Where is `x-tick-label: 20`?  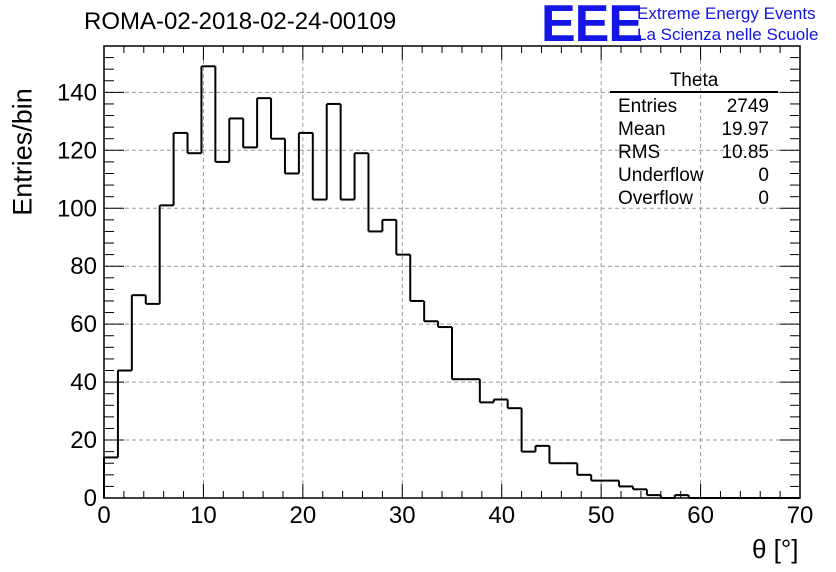 x-tick-label: 20 is located at coordinates (303, 515).